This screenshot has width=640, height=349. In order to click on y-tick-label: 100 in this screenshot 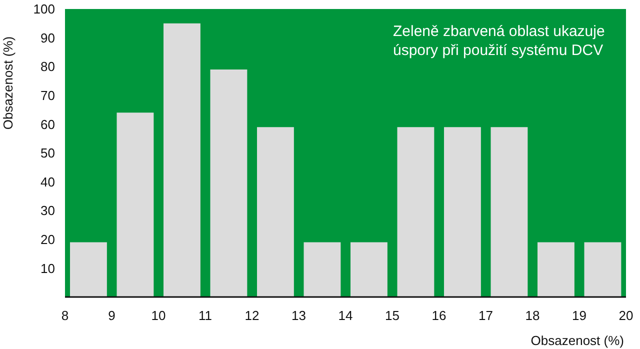, I will do `click(44, 9)`.